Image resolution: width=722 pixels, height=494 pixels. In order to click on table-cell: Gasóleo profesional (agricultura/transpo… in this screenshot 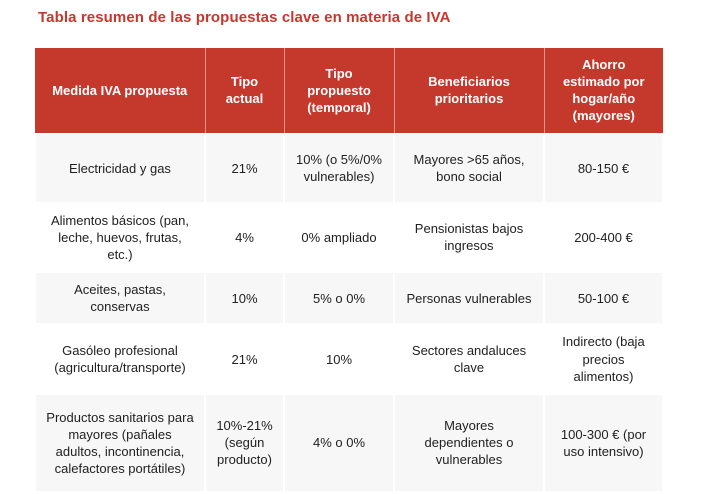, I will do `click(120, 359)`.